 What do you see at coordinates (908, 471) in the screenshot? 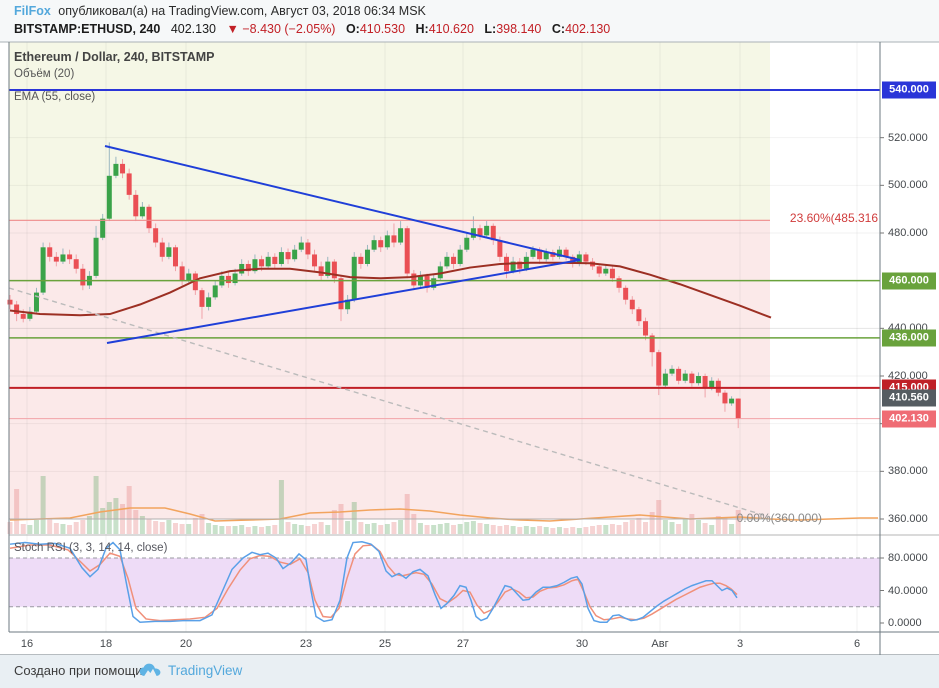
I see `price-tick-label: 380.000` at bounding box center [908, 471].